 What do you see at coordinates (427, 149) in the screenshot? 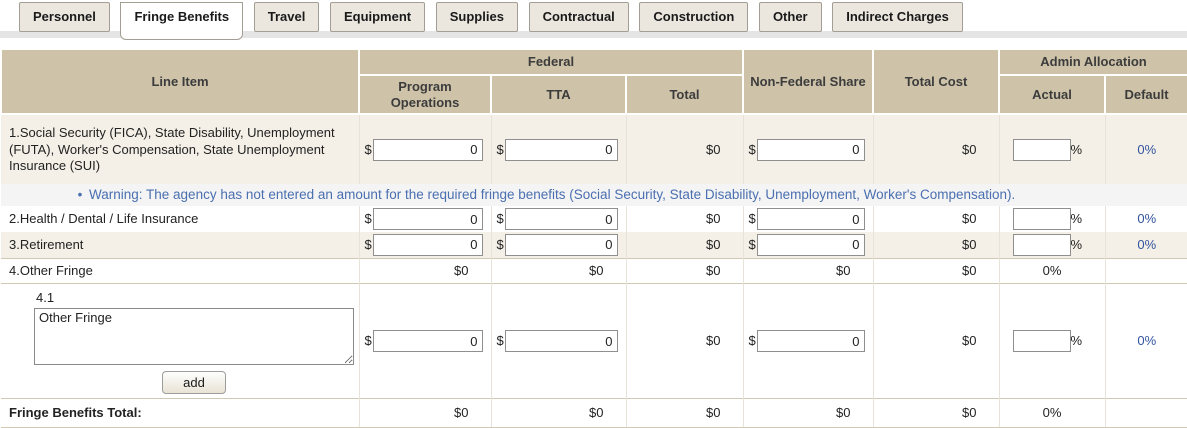
I see `fica-program-operations-input` at bounding box center [427, 149].